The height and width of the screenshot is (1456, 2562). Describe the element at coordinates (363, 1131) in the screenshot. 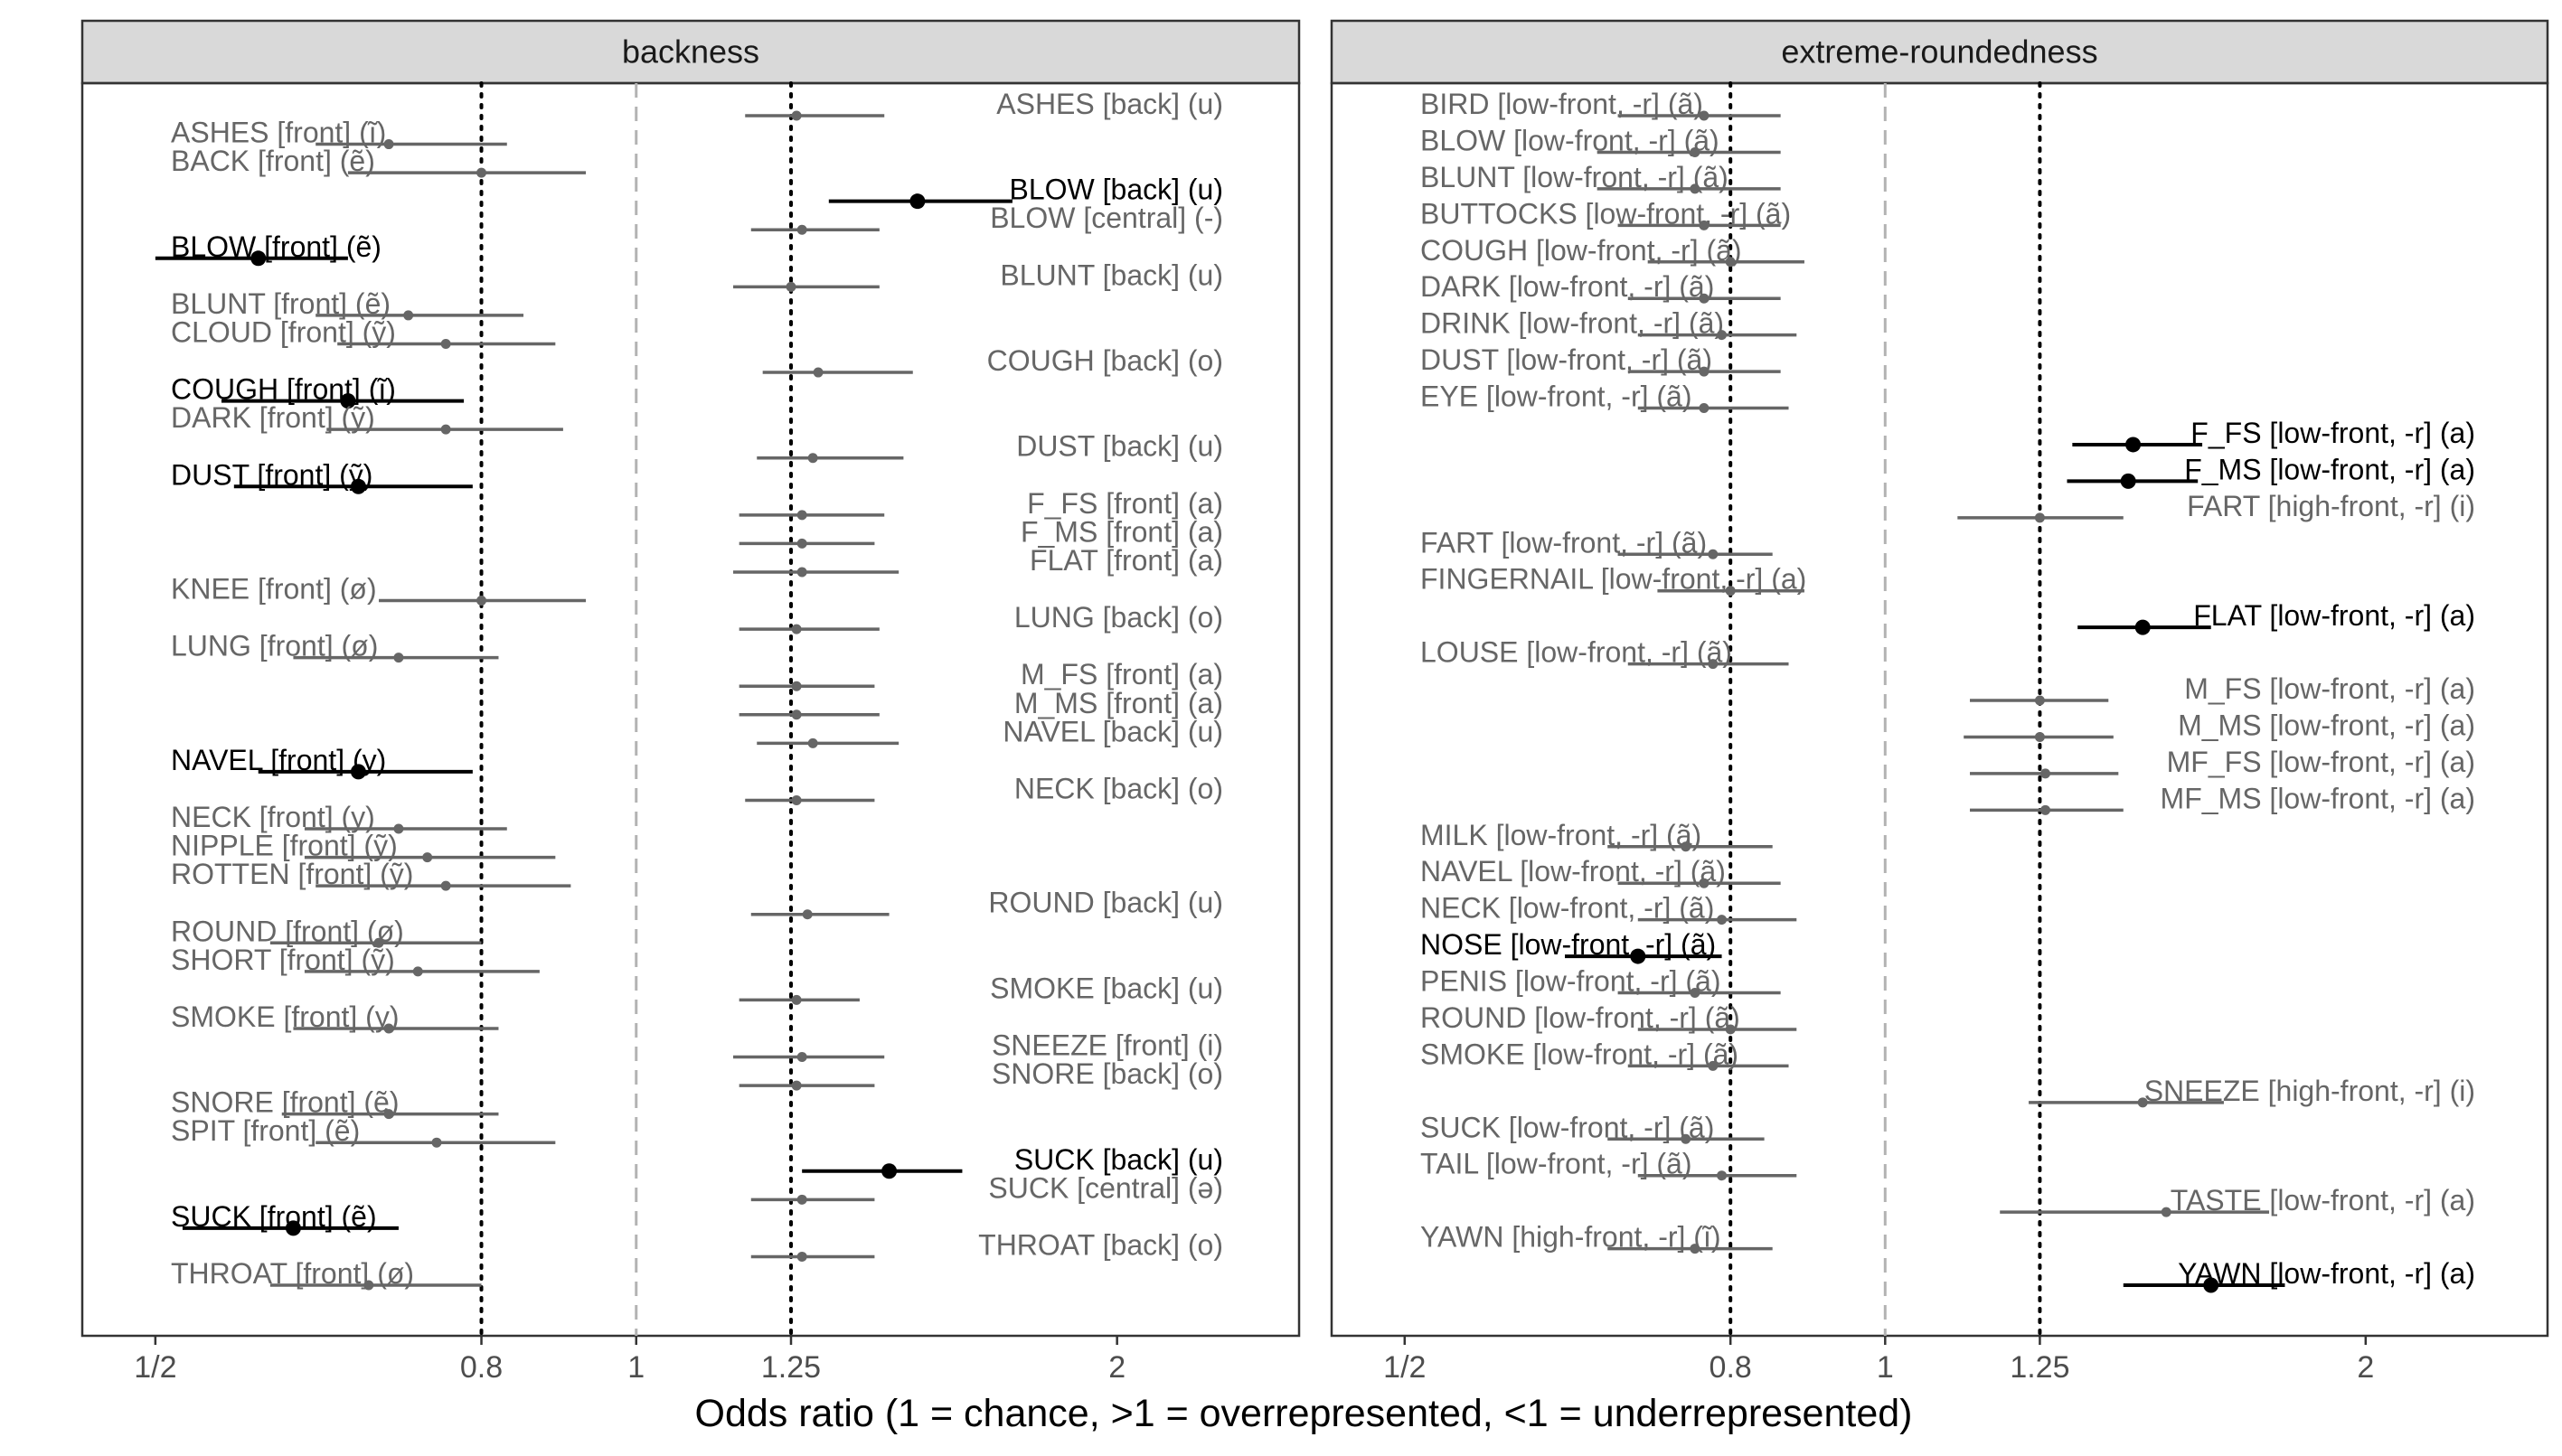

I see `data-point: SPIT [front] (ẽ)` at that location.